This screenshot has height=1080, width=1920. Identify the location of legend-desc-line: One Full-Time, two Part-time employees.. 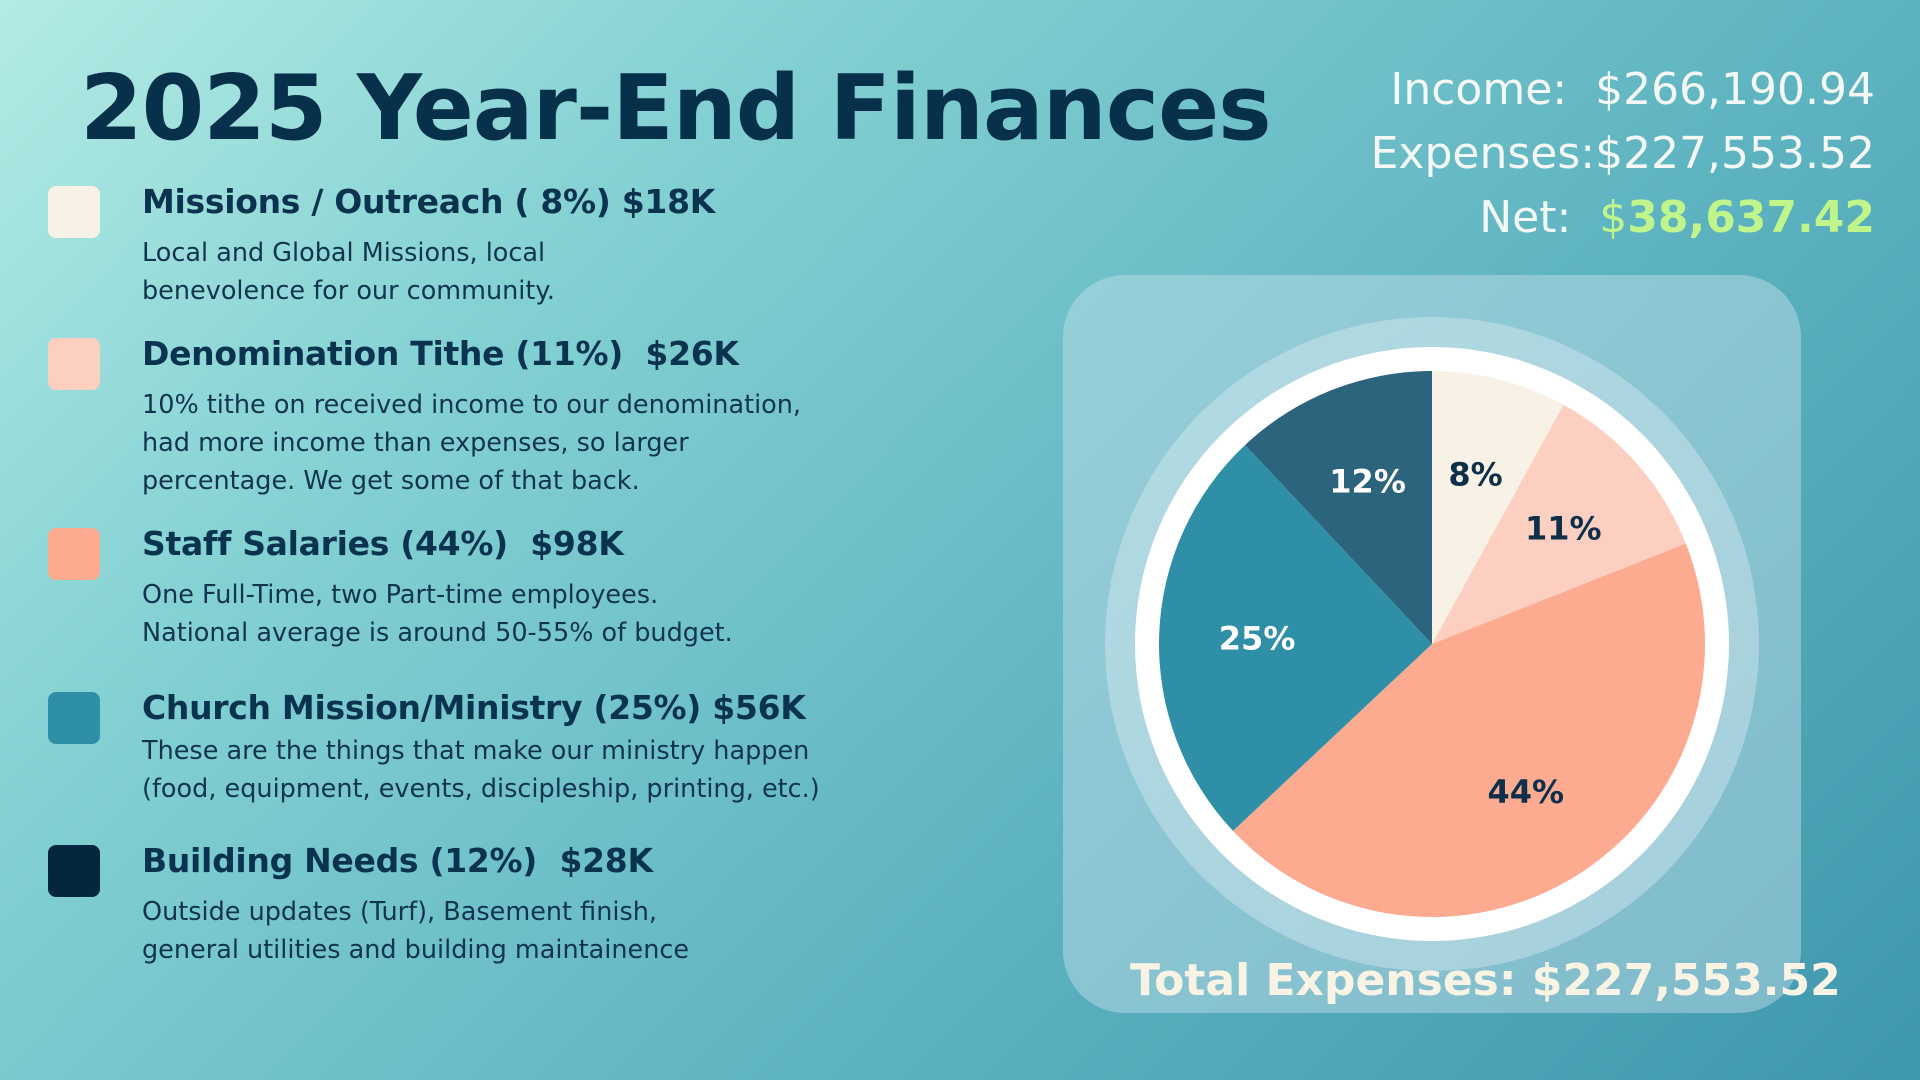
(400, 595).